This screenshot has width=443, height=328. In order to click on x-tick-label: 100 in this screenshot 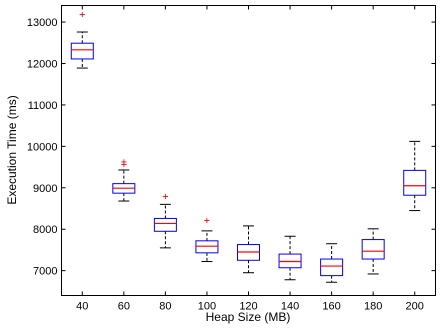, I will do `click(207, 307)`.